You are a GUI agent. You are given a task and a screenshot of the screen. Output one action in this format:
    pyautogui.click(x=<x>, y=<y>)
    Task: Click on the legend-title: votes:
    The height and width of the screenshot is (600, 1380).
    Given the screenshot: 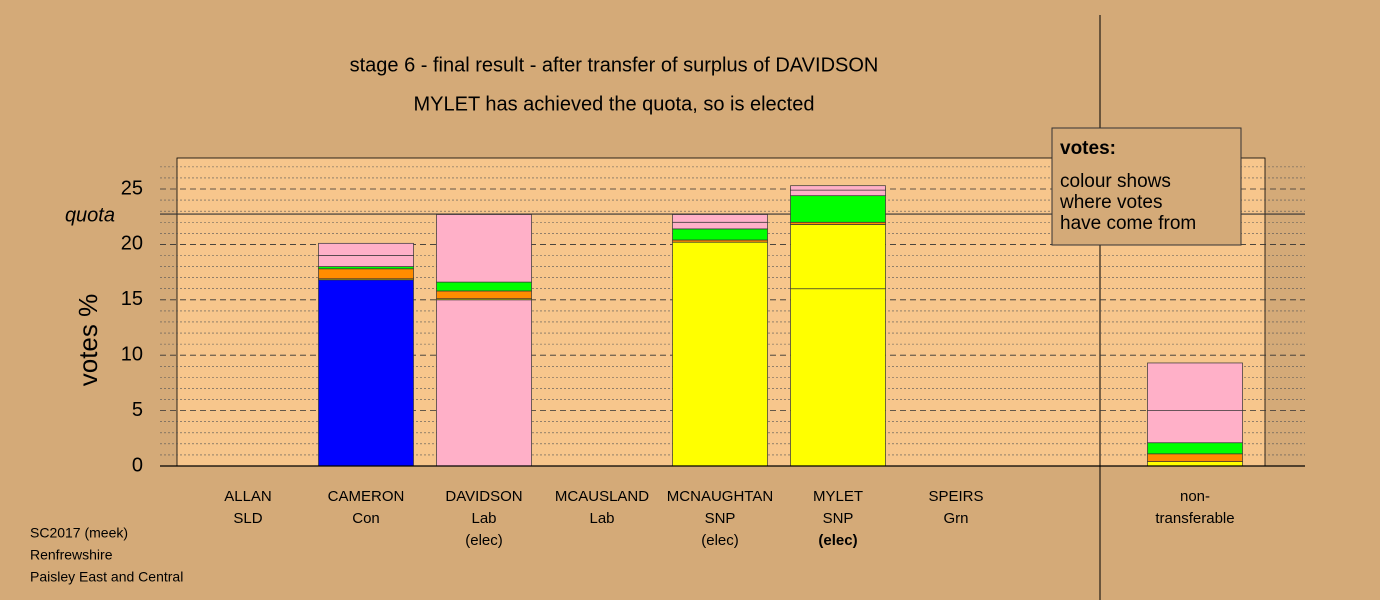 What is the action you would take?
    pyautogui.click(x=1088, y=148)
    